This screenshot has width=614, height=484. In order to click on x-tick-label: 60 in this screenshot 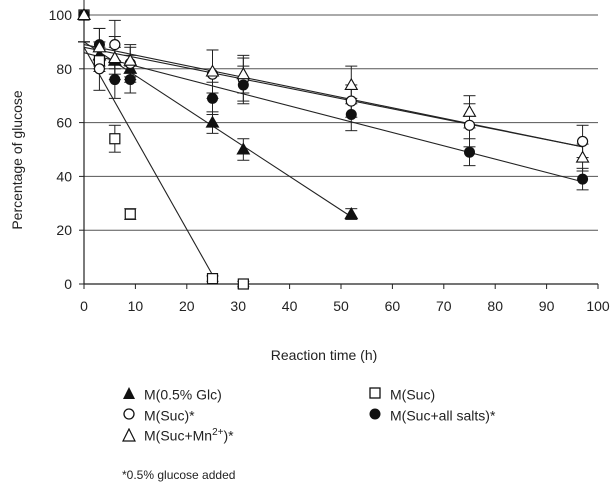, I will do `click(393, 306)`.